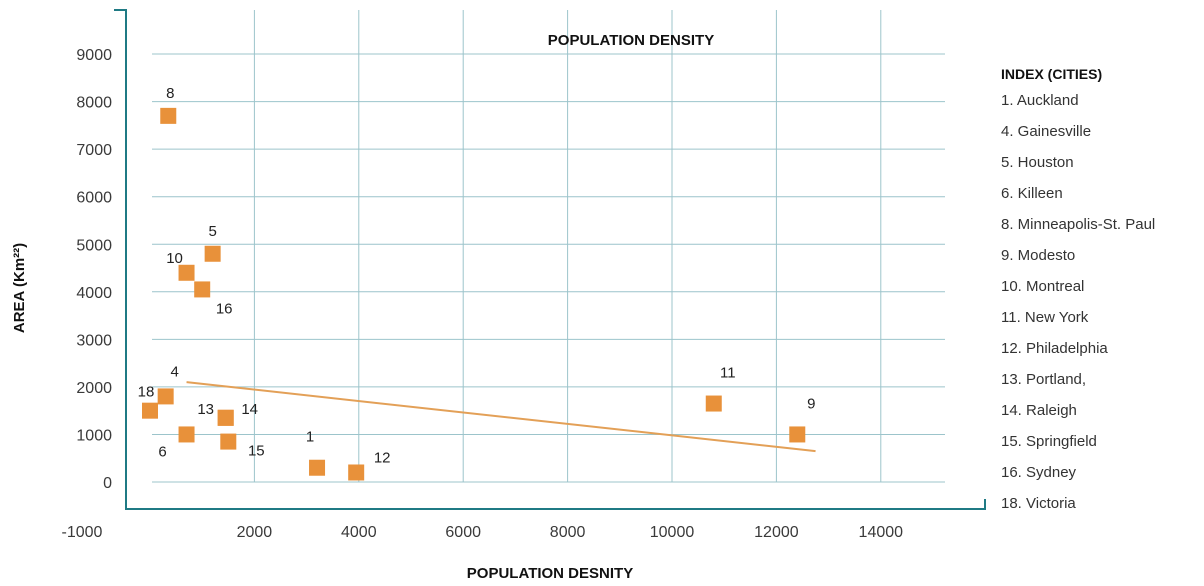 The width and height of the screenshot is (1204, 586). What do you see at coordinates (224, 308) in the screenshot?
I see `point-label-16: 16` at bounding box center [224, 308].